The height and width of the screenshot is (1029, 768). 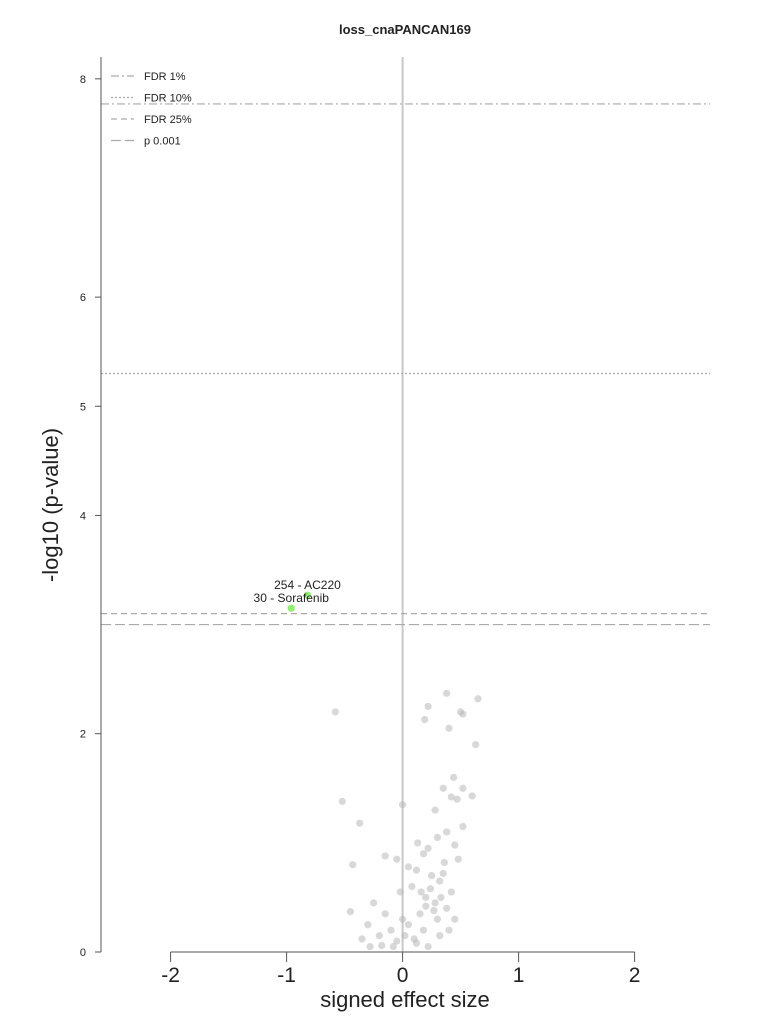 I want to click on y-tick-label: 0, so click(x=83, y=953).